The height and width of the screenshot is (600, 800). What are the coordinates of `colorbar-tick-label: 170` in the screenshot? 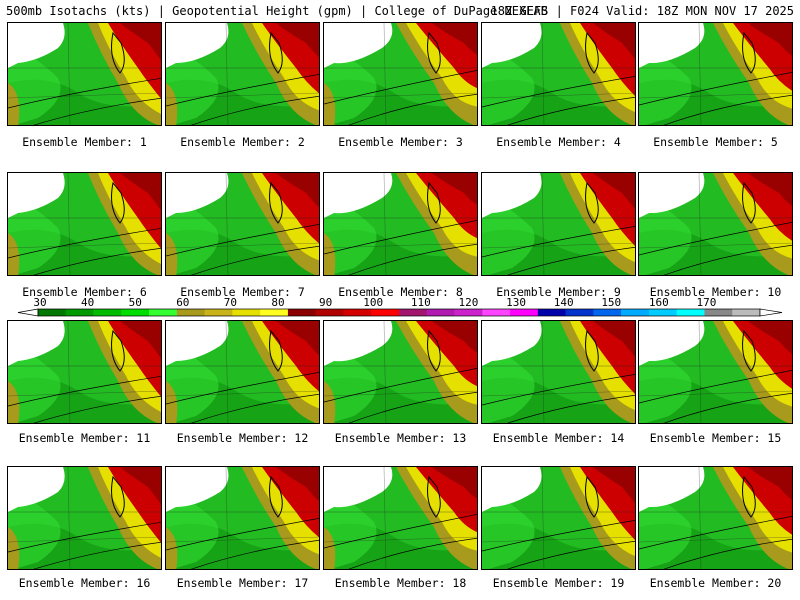 It's located at (707, 302).